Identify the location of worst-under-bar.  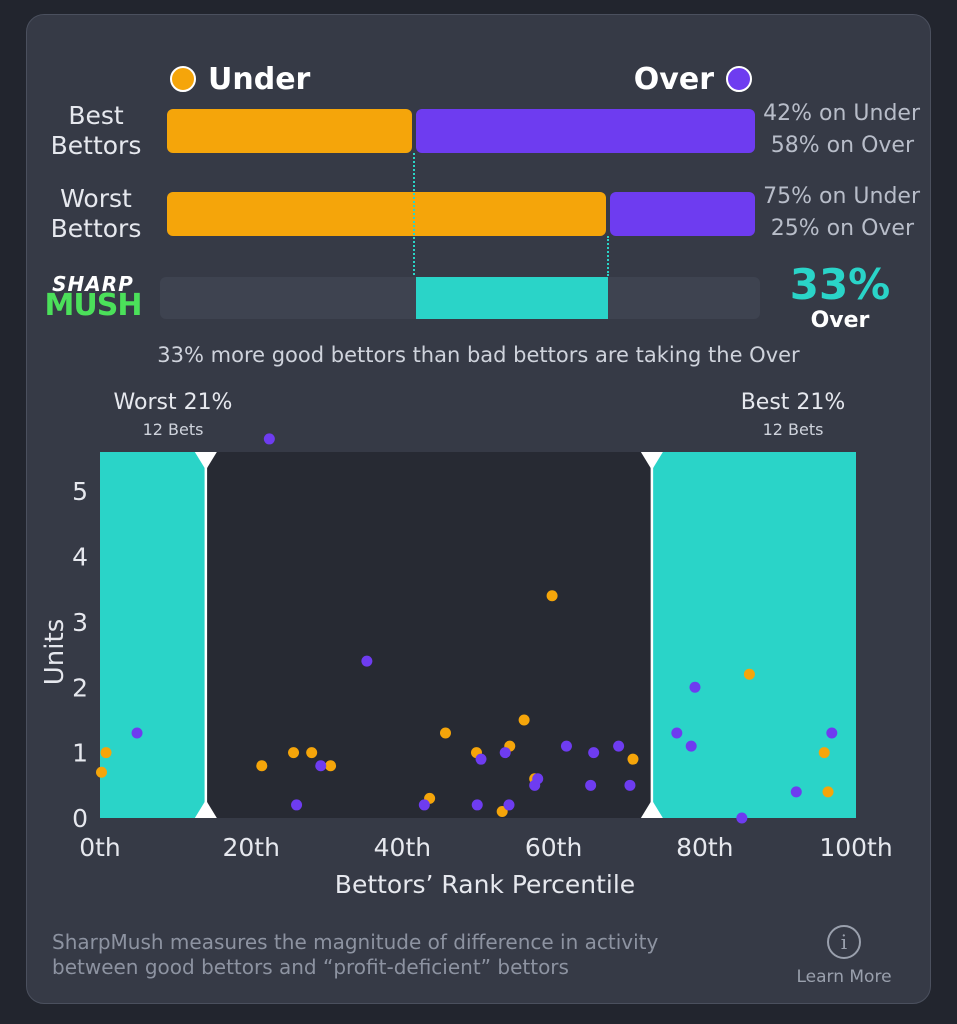
(386, 214).